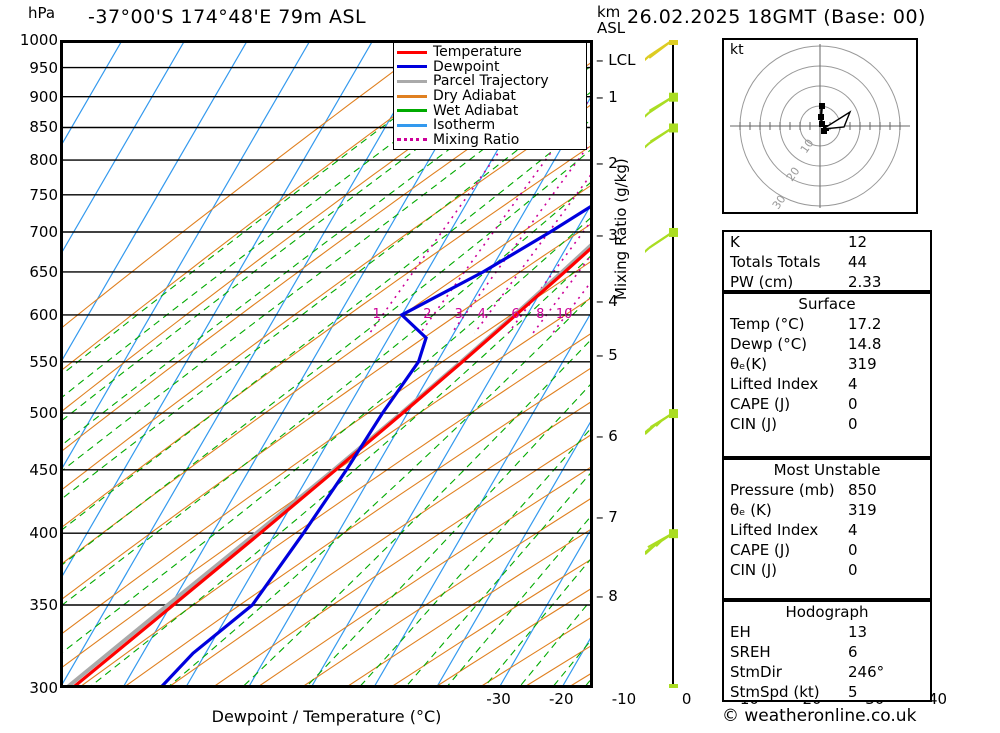 The image size is (1000, 733). Describe the element at coordinates (853, 692) in the screenshot. I see `row-value: 5` at that location.